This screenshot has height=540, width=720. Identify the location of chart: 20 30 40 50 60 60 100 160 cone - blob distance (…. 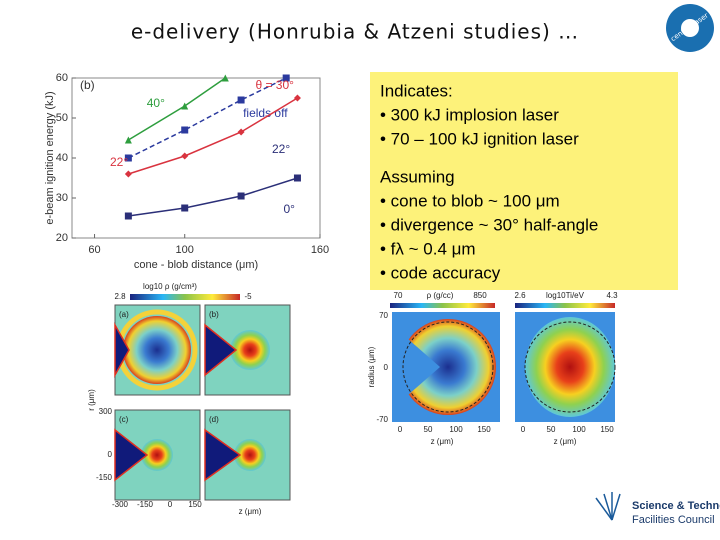
(186, 171).